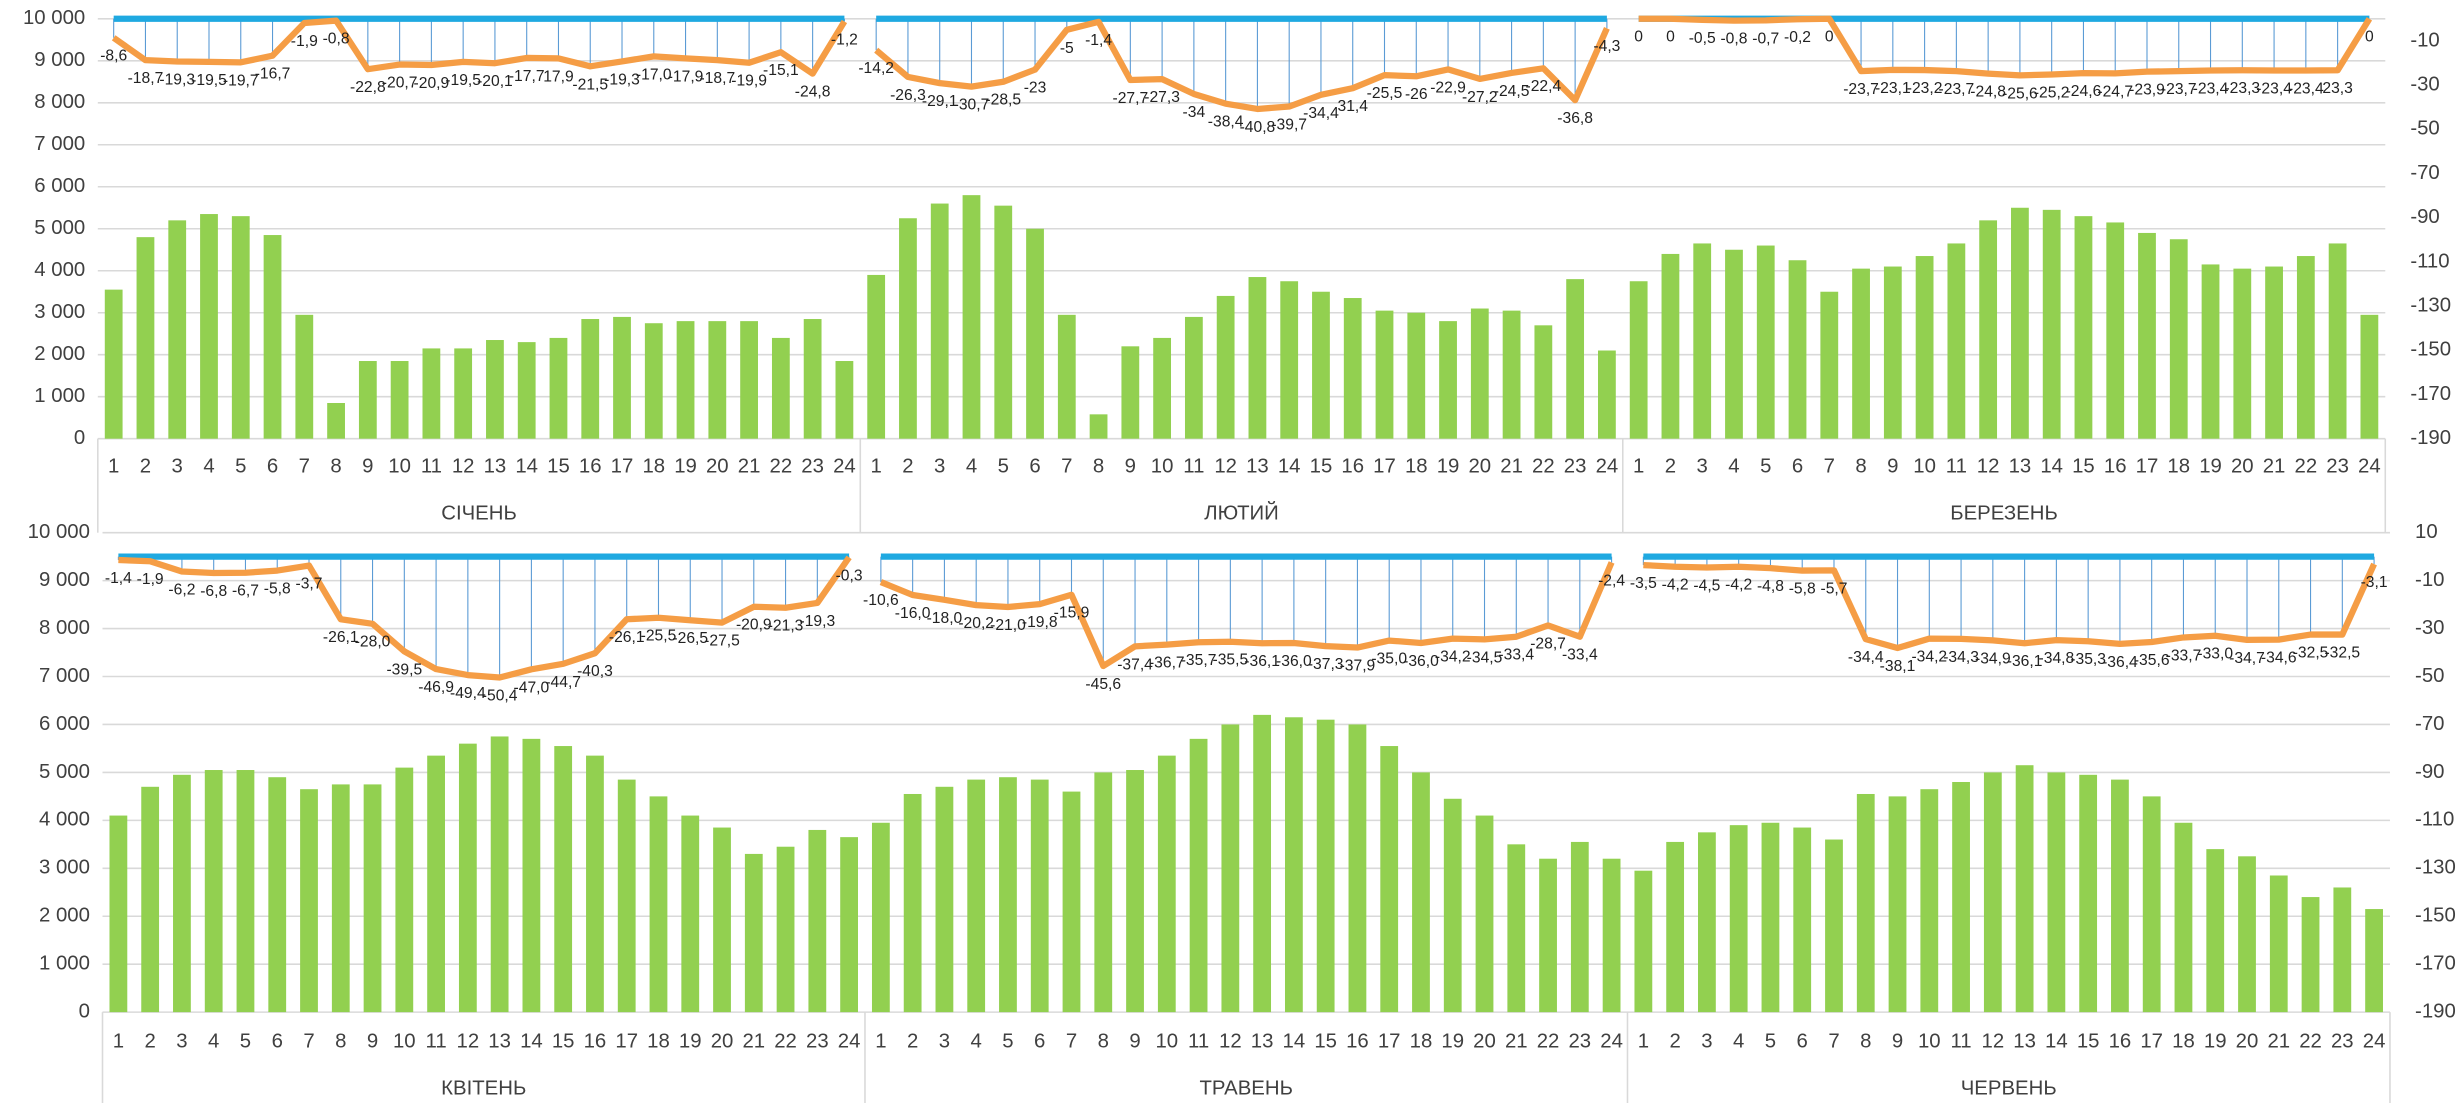 The height and width of the screenshot is (1103, 2458). What do you see at coordinates (1453, 657) in the screenshot?
I see `data-label: -34,2` at bounding box center [1453, 657].